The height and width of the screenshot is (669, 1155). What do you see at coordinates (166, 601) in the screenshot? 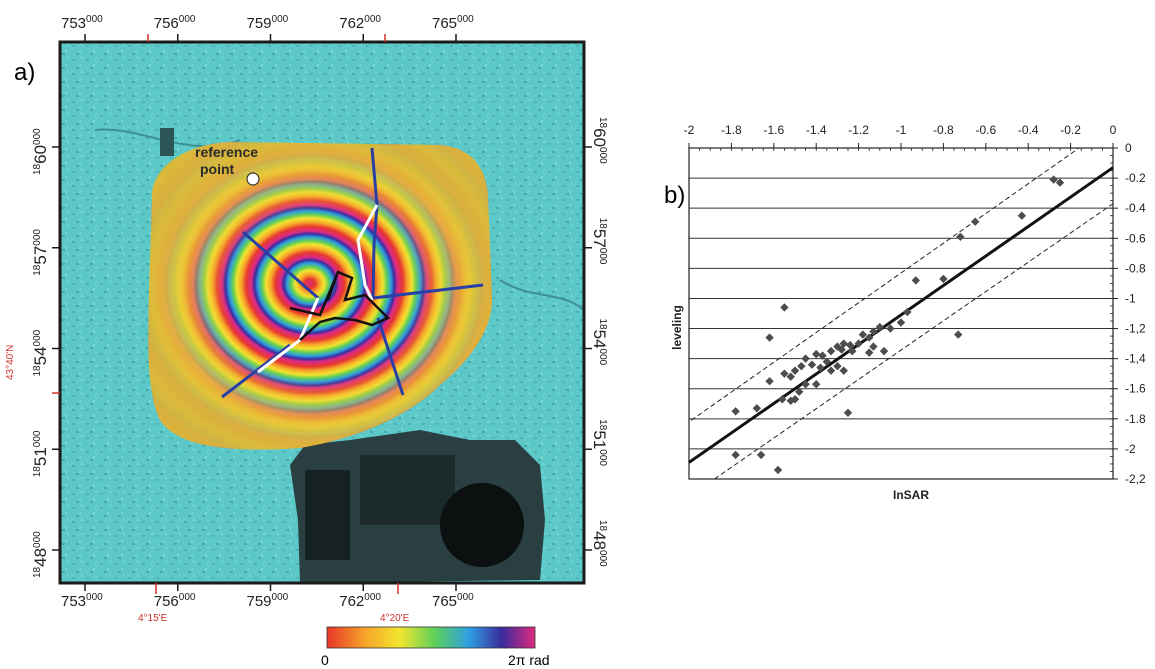
I see `tick-base: 756` at bounding box center [166, 601].